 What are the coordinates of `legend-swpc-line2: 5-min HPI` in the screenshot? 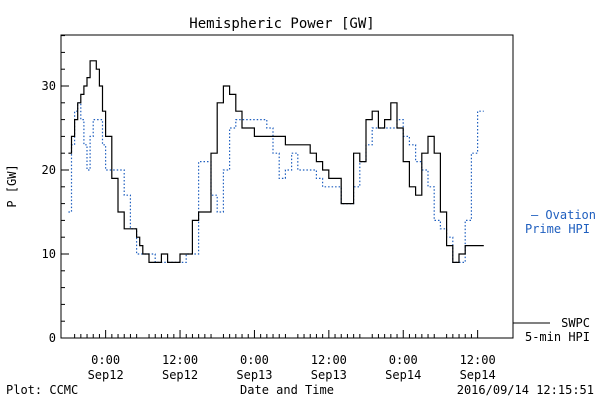 It's located at (557, 337).